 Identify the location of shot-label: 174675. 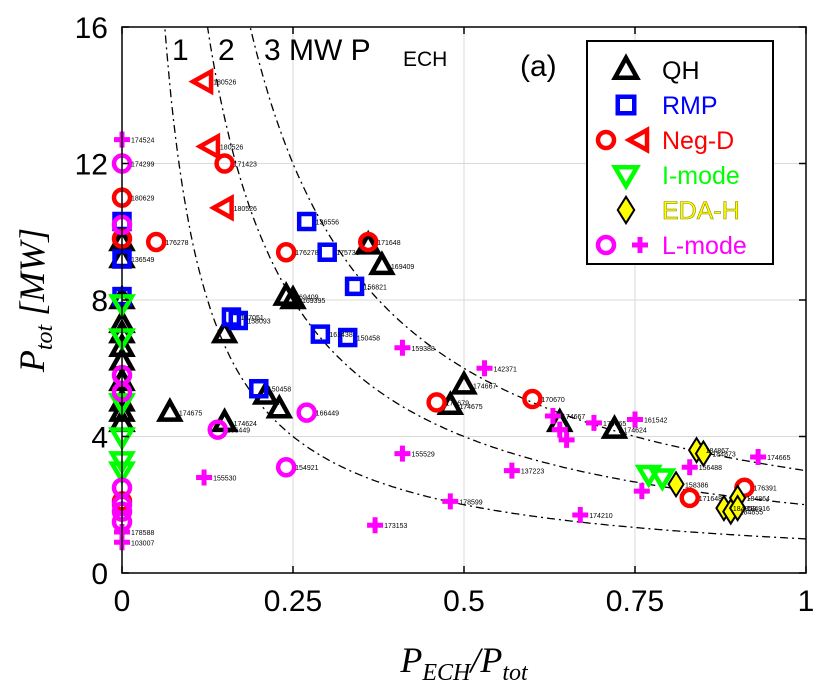
(190, 414).